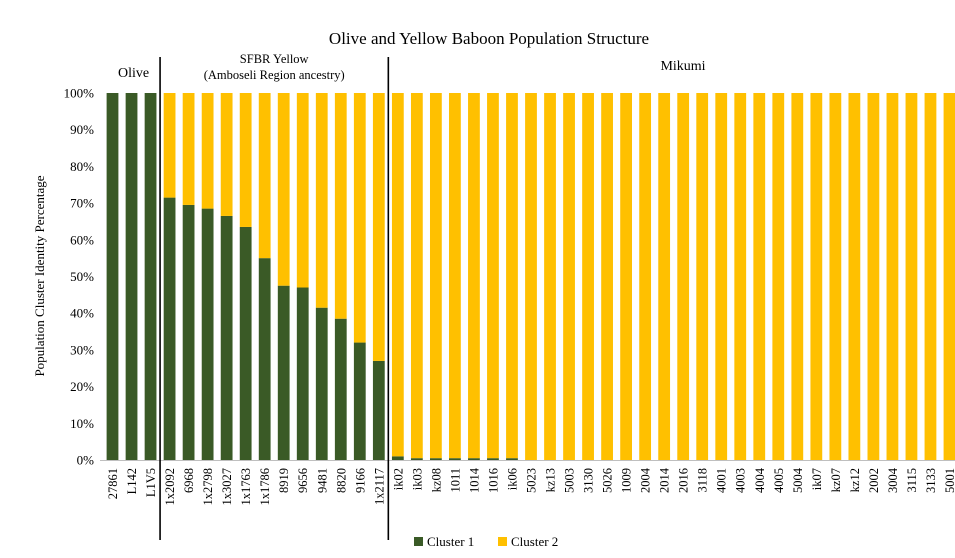  What do you see at coordinates (151, 482) in the screenshot?
I see `x-tick-label: L1V5` at bounding box center [151, 482].